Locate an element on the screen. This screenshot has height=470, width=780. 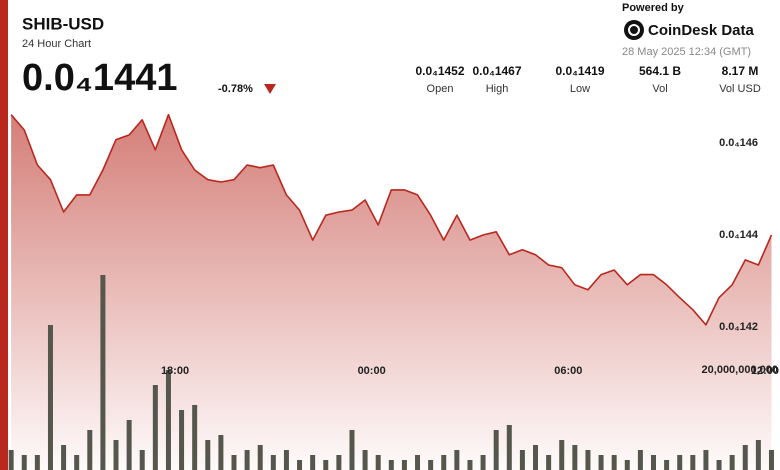
x-tick-label: 18:00 is located at coordinates (175, 371).